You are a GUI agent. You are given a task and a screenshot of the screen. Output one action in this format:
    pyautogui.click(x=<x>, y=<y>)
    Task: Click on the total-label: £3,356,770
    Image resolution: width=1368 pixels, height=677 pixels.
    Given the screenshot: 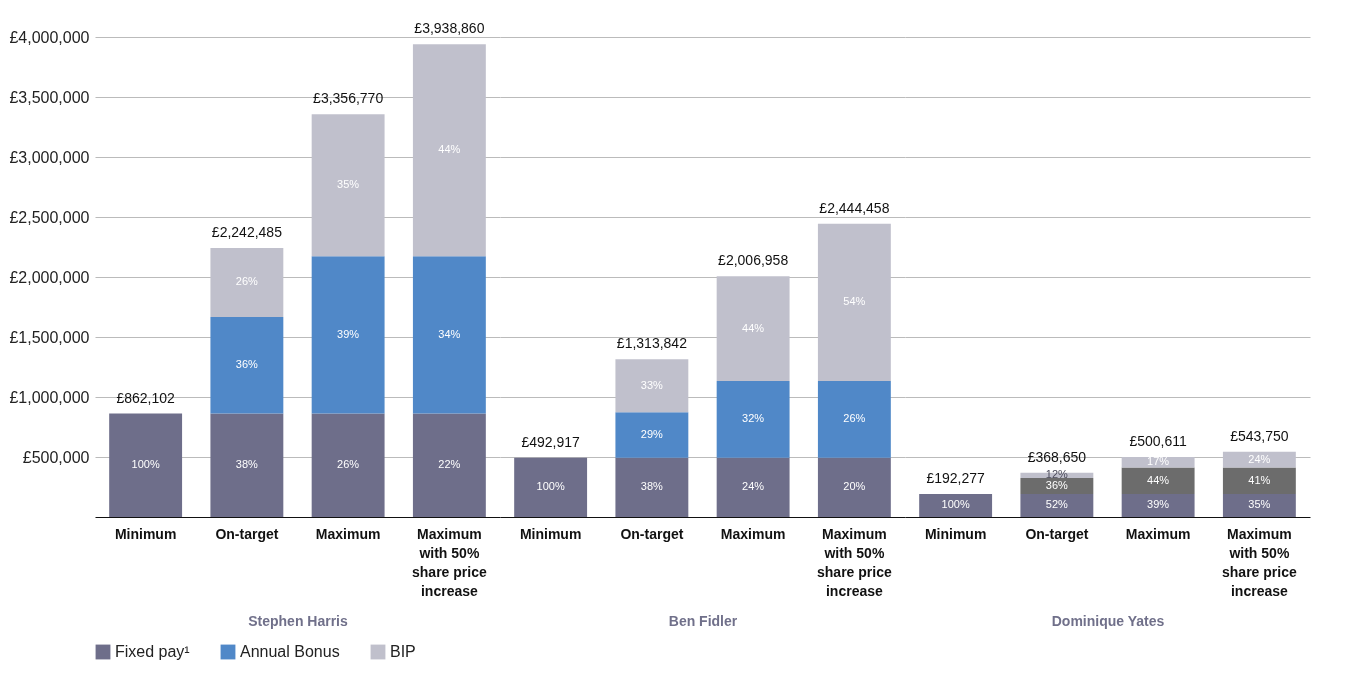 What is the action you would take?
    pyautogui.click(x=348, y=98)
    